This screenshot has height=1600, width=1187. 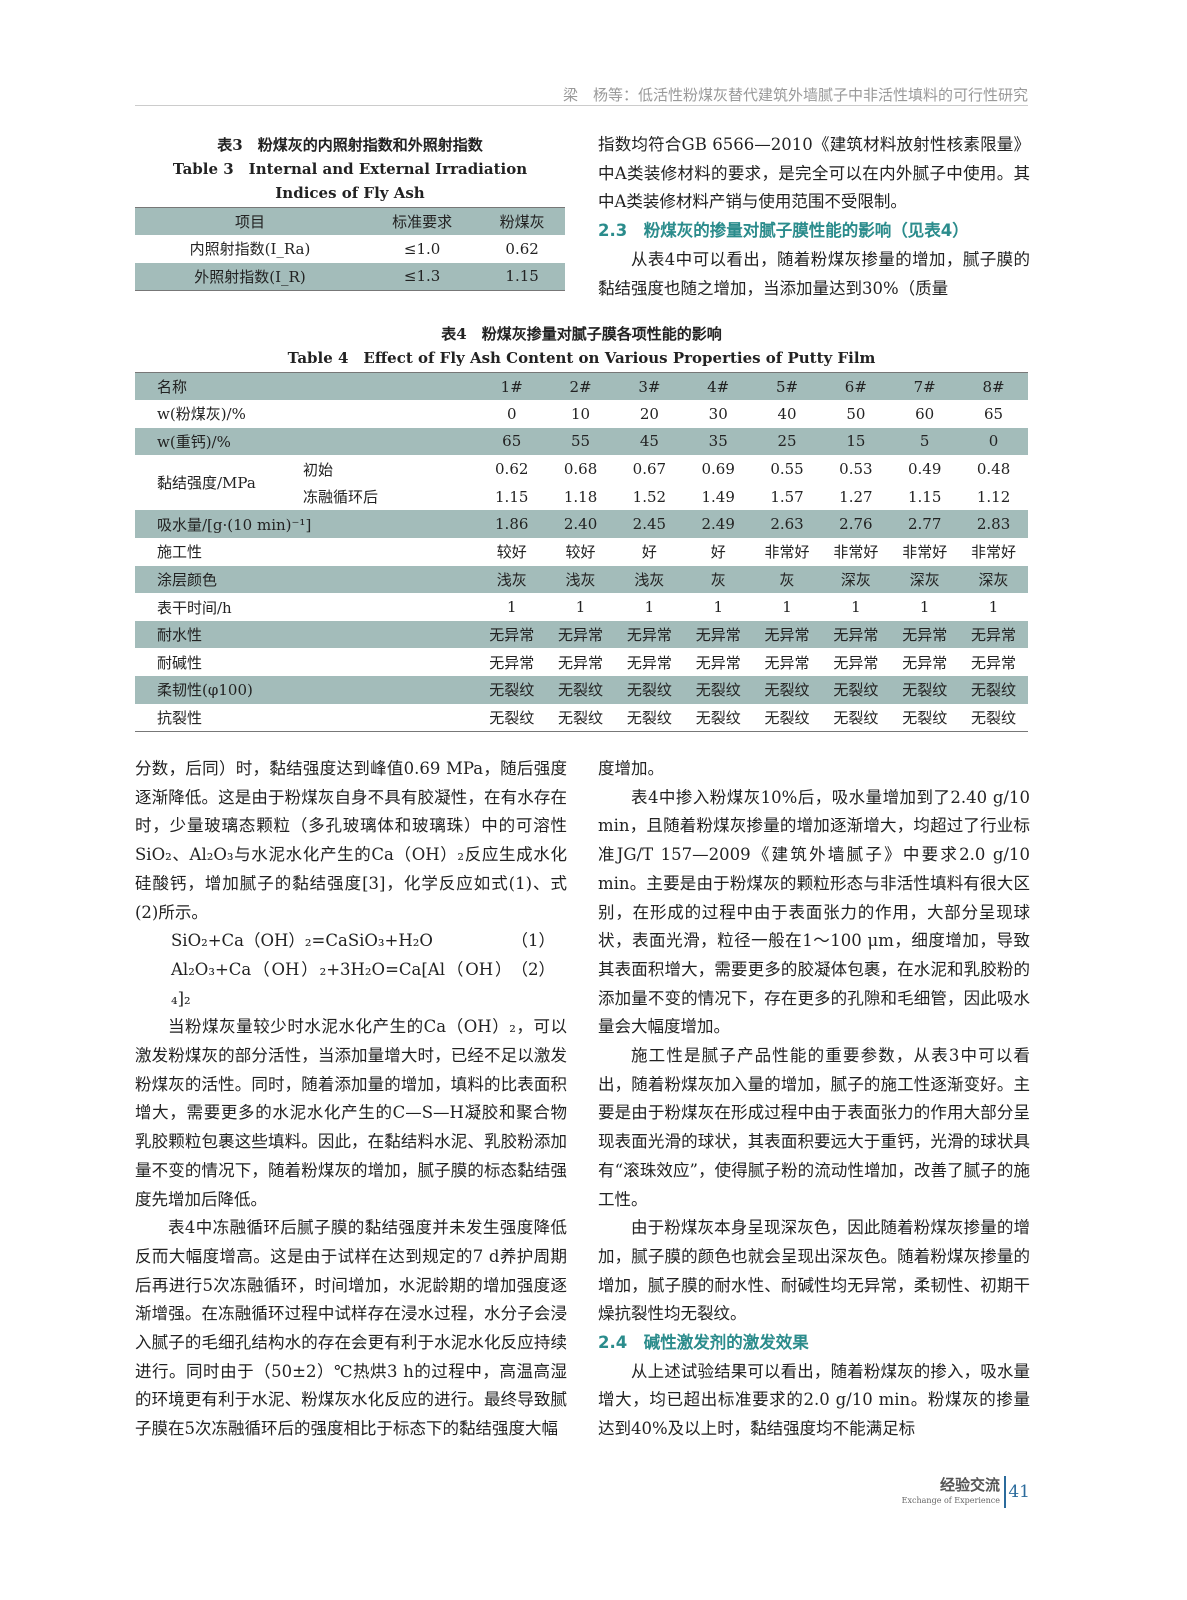 I want to click on page-footer: 经验交流 Exchange of Experience 41, so click(x=955, y=1492).